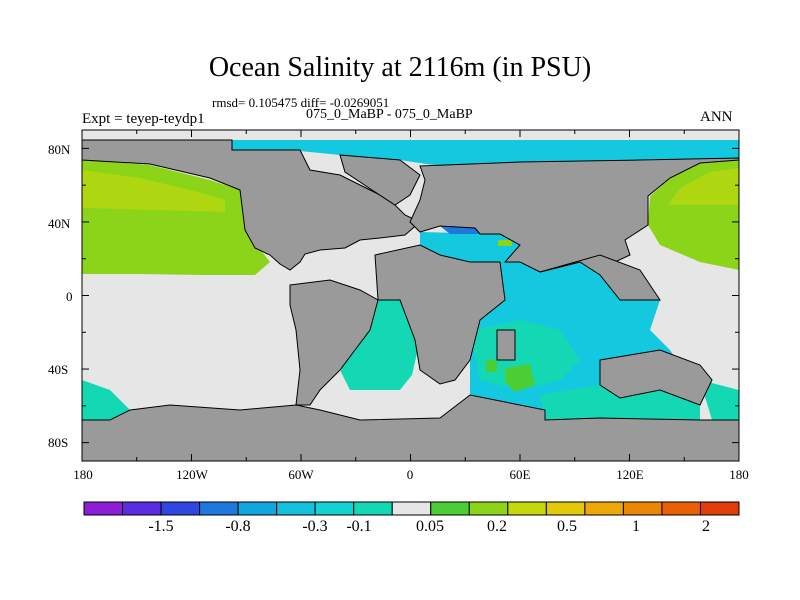 This screenshot has height=600, width=800. What do you see at coordinates (59, 223) in the screenshot?
I see `lat-label-40n: 40N` at bounding box center [59, 223].